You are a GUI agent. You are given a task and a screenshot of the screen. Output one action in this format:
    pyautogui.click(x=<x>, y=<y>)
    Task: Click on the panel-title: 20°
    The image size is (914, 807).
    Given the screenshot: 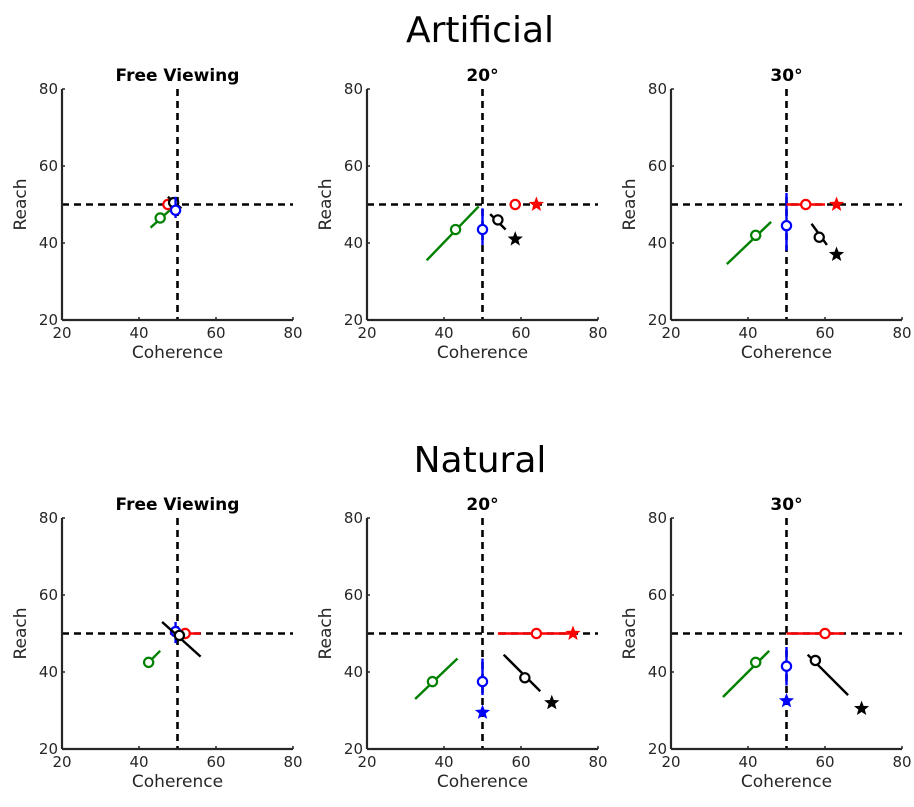 What is the action you would take?
    pyautogui.click(x=482, y=76)
    